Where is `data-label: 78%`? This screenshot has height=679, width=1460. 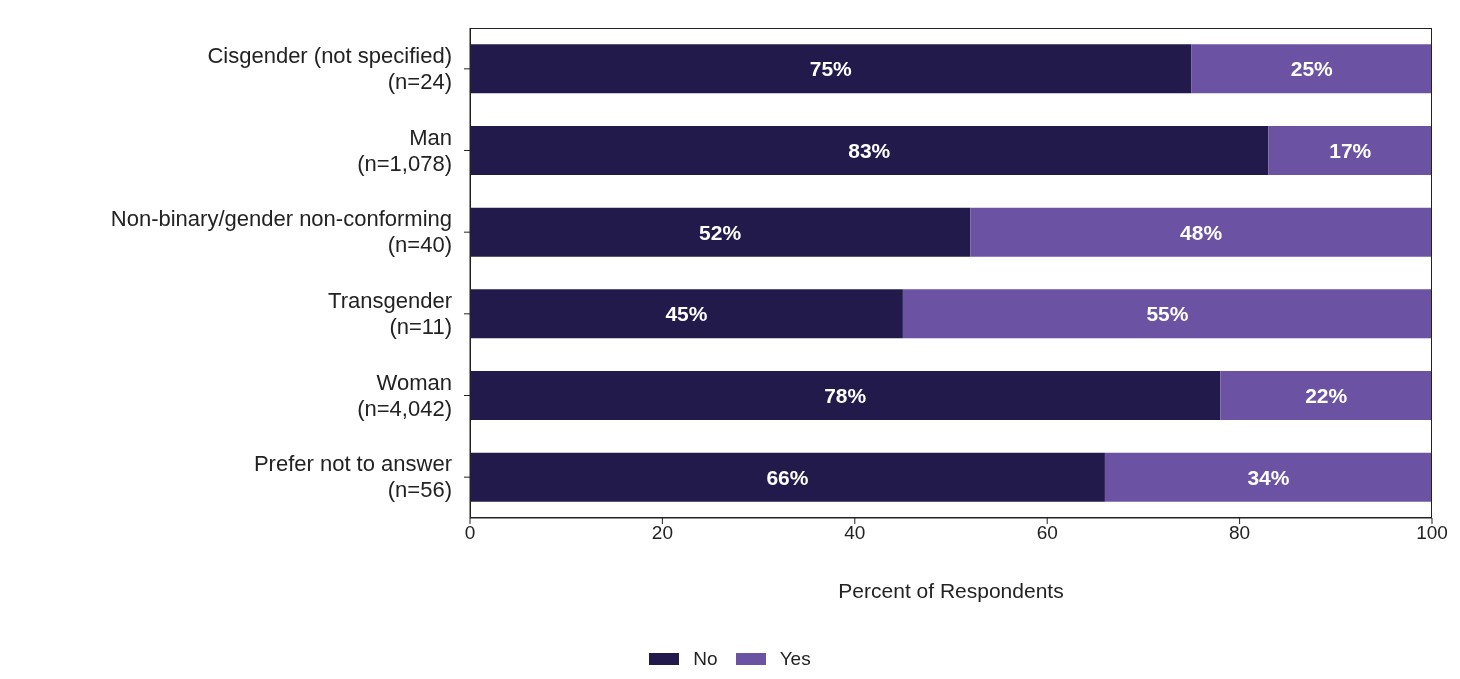
data-label: 78% is located at coordinates (845, 395).